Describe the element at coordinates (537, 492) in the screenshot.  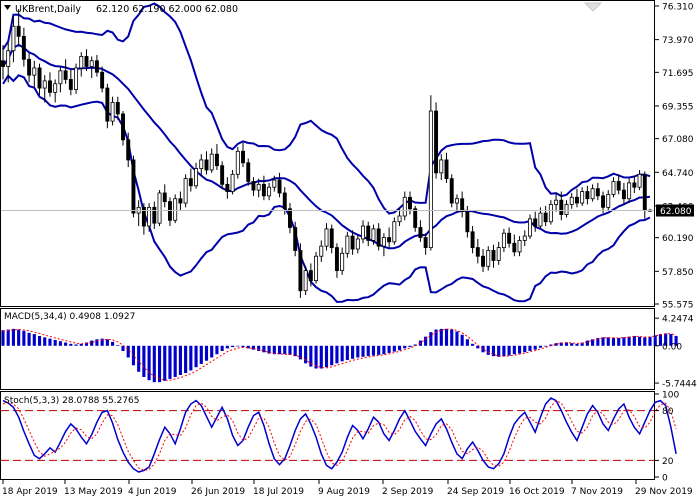
I see `time-tick-label: 16 Oct 2019` at that location.